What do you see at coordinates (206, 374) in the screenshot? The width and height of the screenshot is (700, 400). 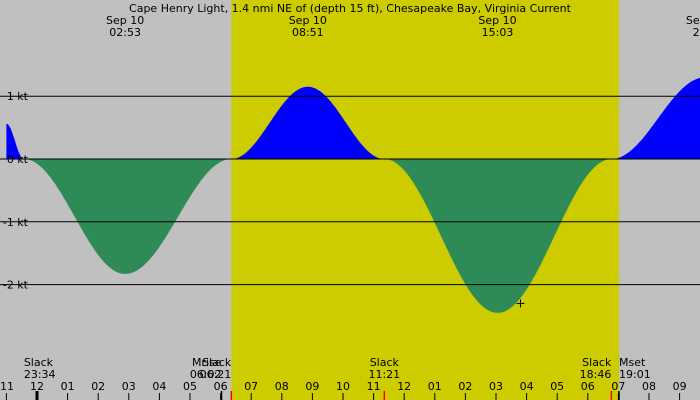 I see `event-time-label: 06:02` at bounding box center [206, 374].